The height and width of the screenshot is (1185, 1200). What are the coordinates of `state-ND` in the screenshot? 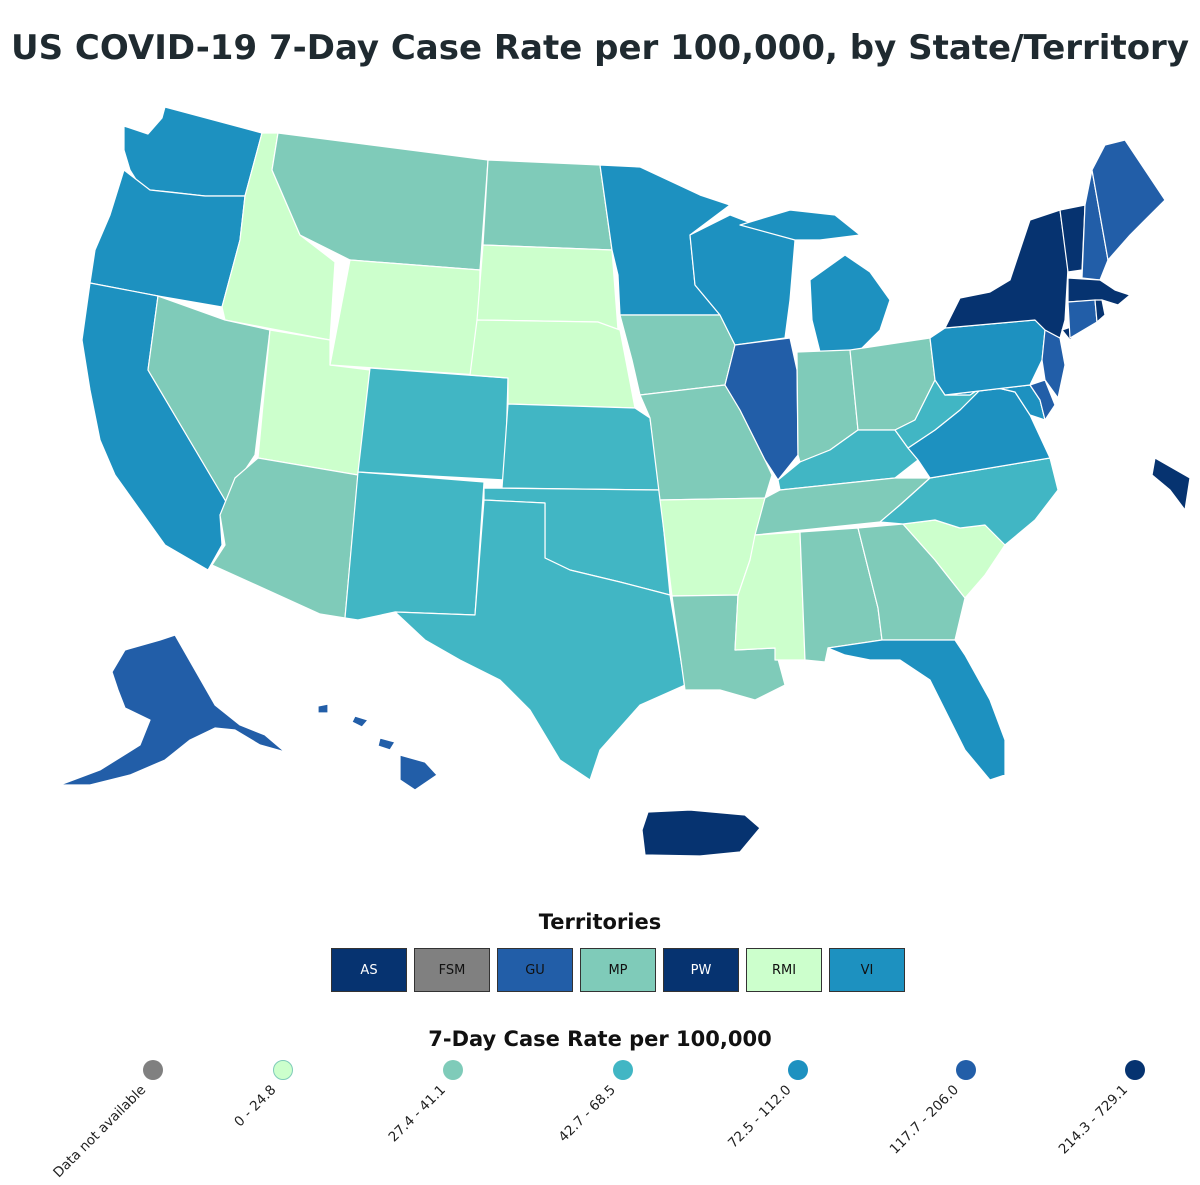 It's located at (547, 205).